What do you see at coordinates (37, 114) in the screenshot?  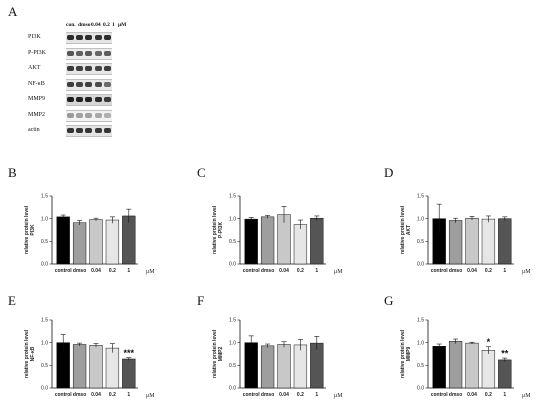 I see `blot-row-label: MMP2` at bounding box center [37, 114].